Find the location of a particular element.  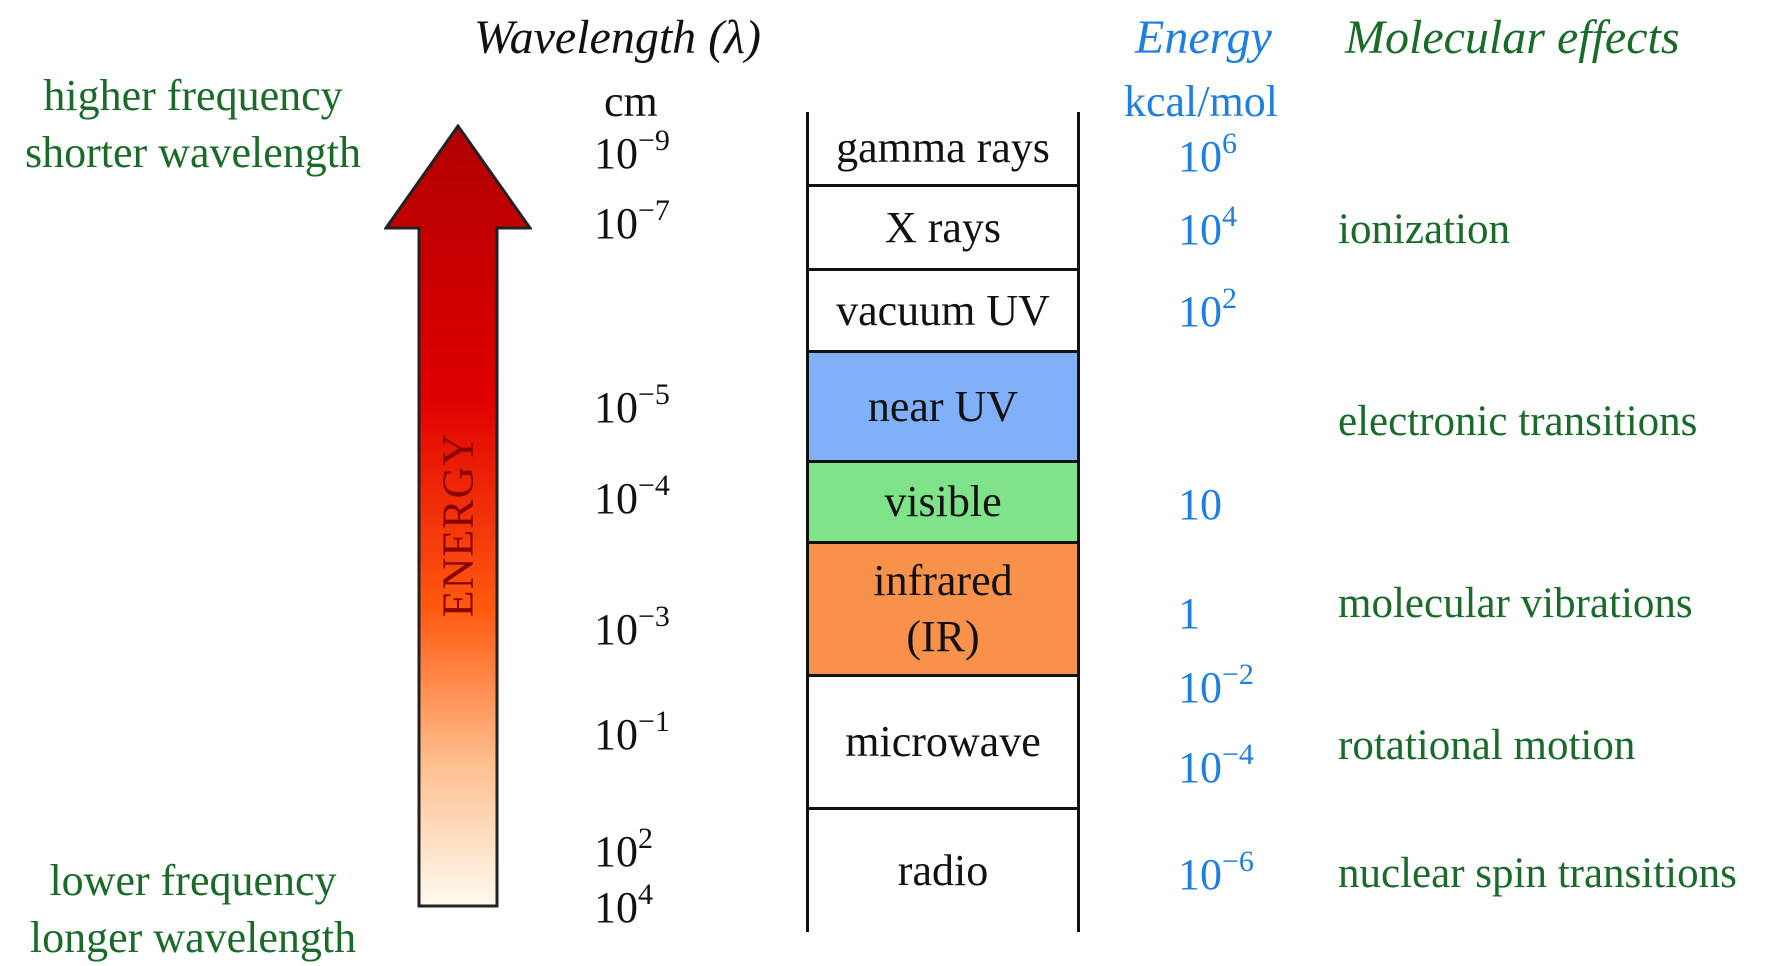

molecular-effects-header: Molecular effects is located at coordinates (1512, 37).